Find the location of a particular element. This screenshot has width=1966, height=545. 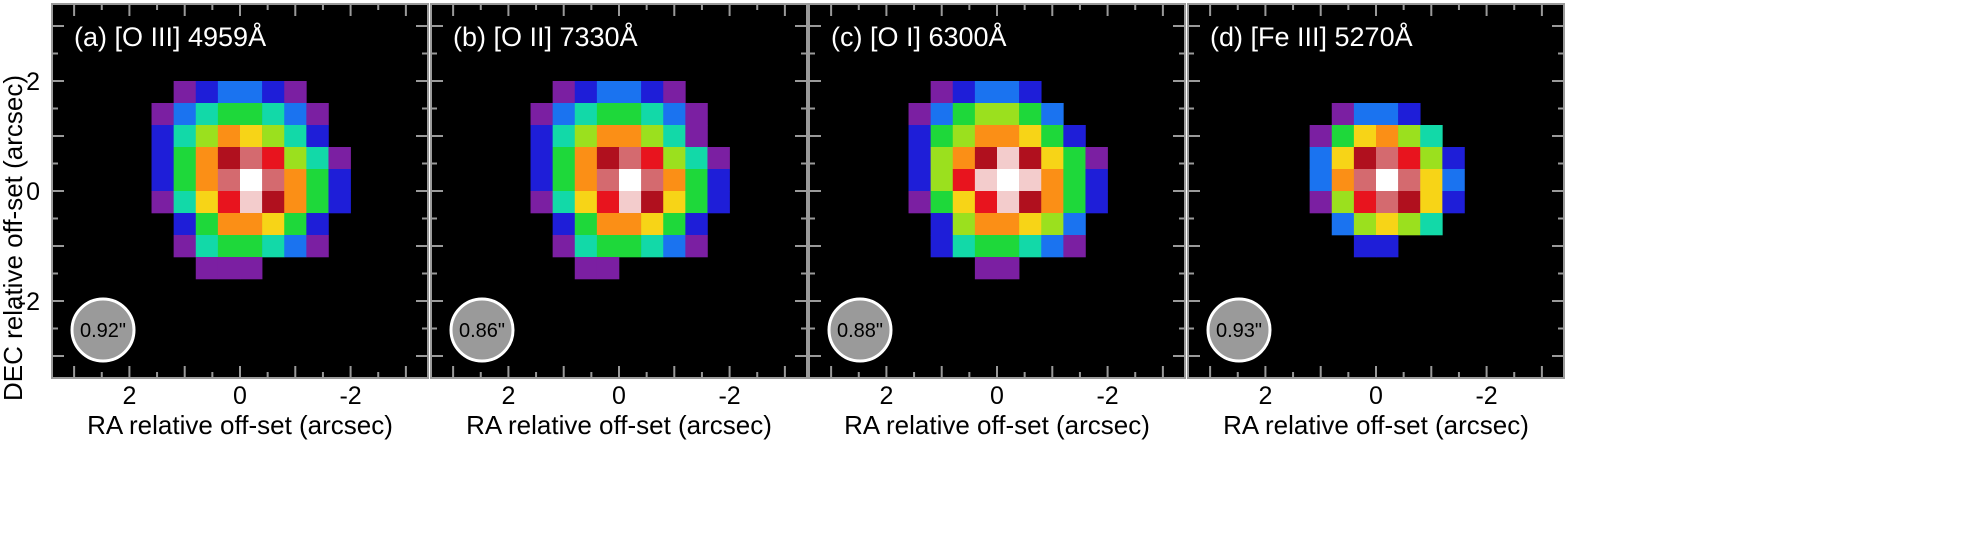

beam-size-label: 0.93" is located at coordinates (1239, 331).